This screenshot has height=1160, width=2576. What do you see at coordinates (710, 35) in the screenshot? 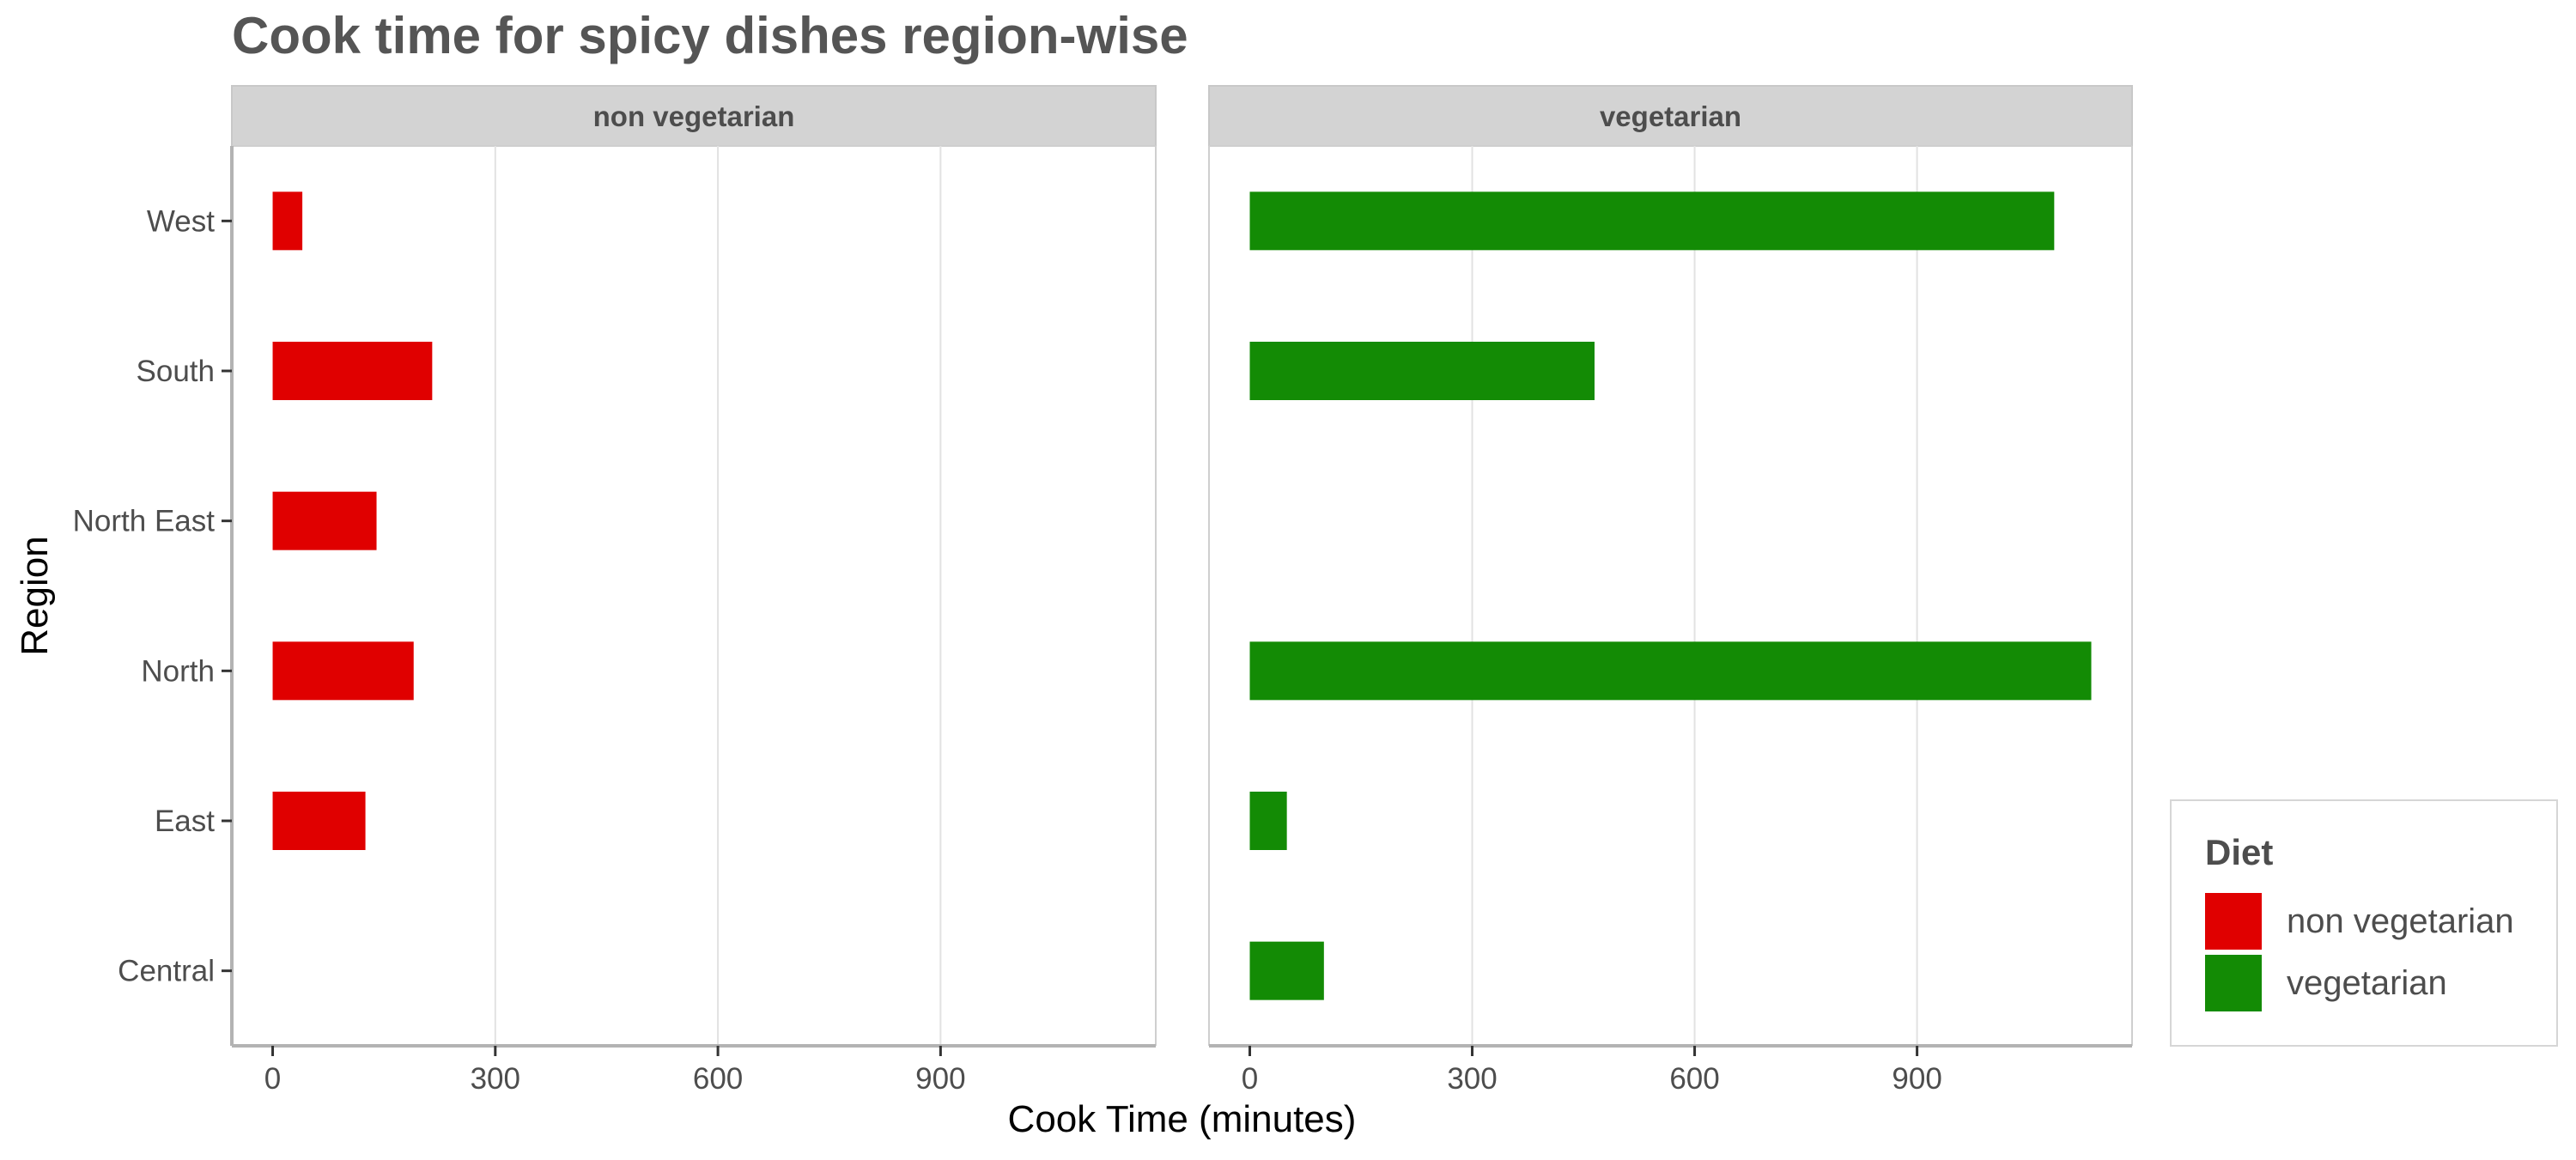
I see `chart-title: Cook time for spicy dishes region-wise` at bounding box center [710, 35].